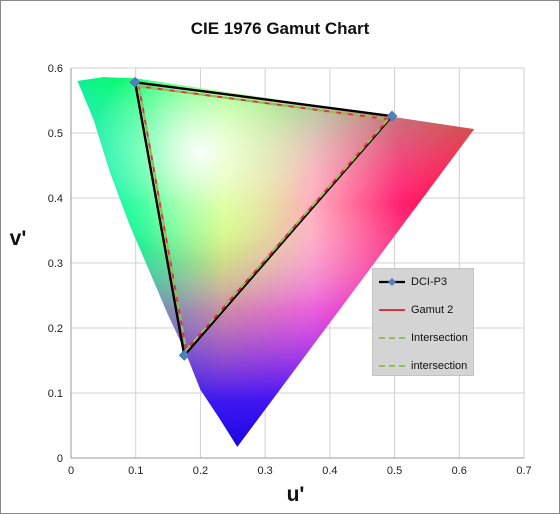  I want to click on y-tick-label: 0.6, so click(55, 69).